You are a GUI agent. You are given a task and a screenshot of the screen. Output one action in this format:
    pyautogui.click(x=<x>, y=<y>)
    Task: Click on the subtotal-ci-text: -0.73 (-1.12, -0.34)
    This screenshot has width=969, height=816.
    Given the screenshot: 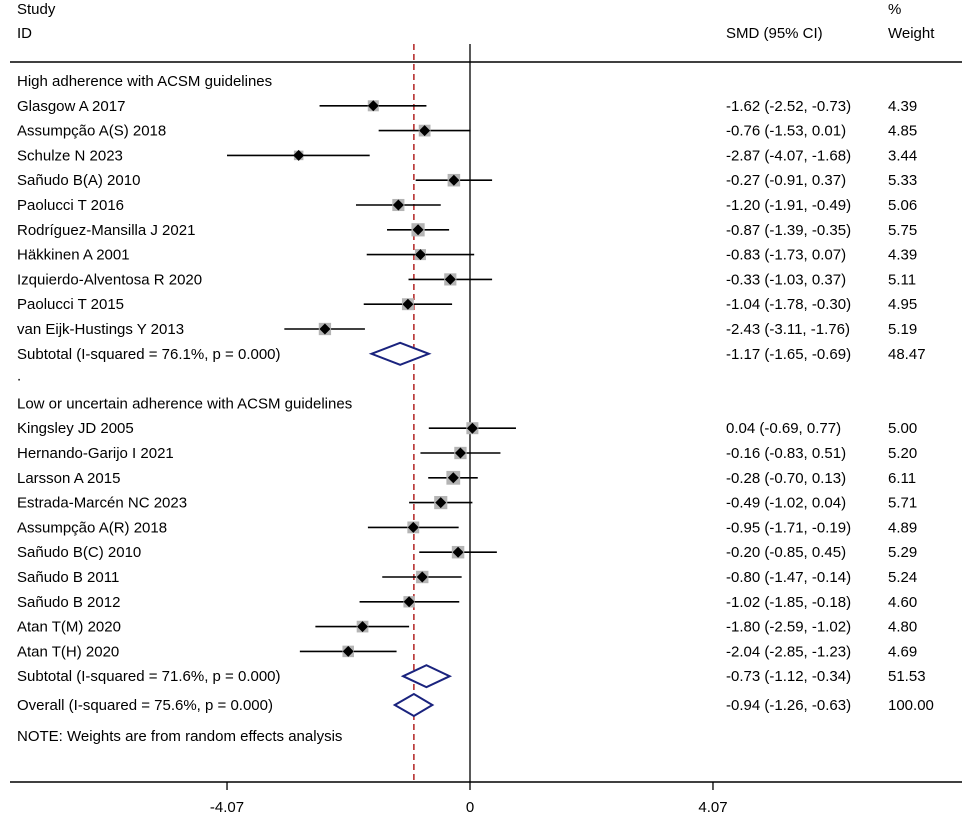 What is the action you would take?
    pyautogui.click(x=788, y=676)
    